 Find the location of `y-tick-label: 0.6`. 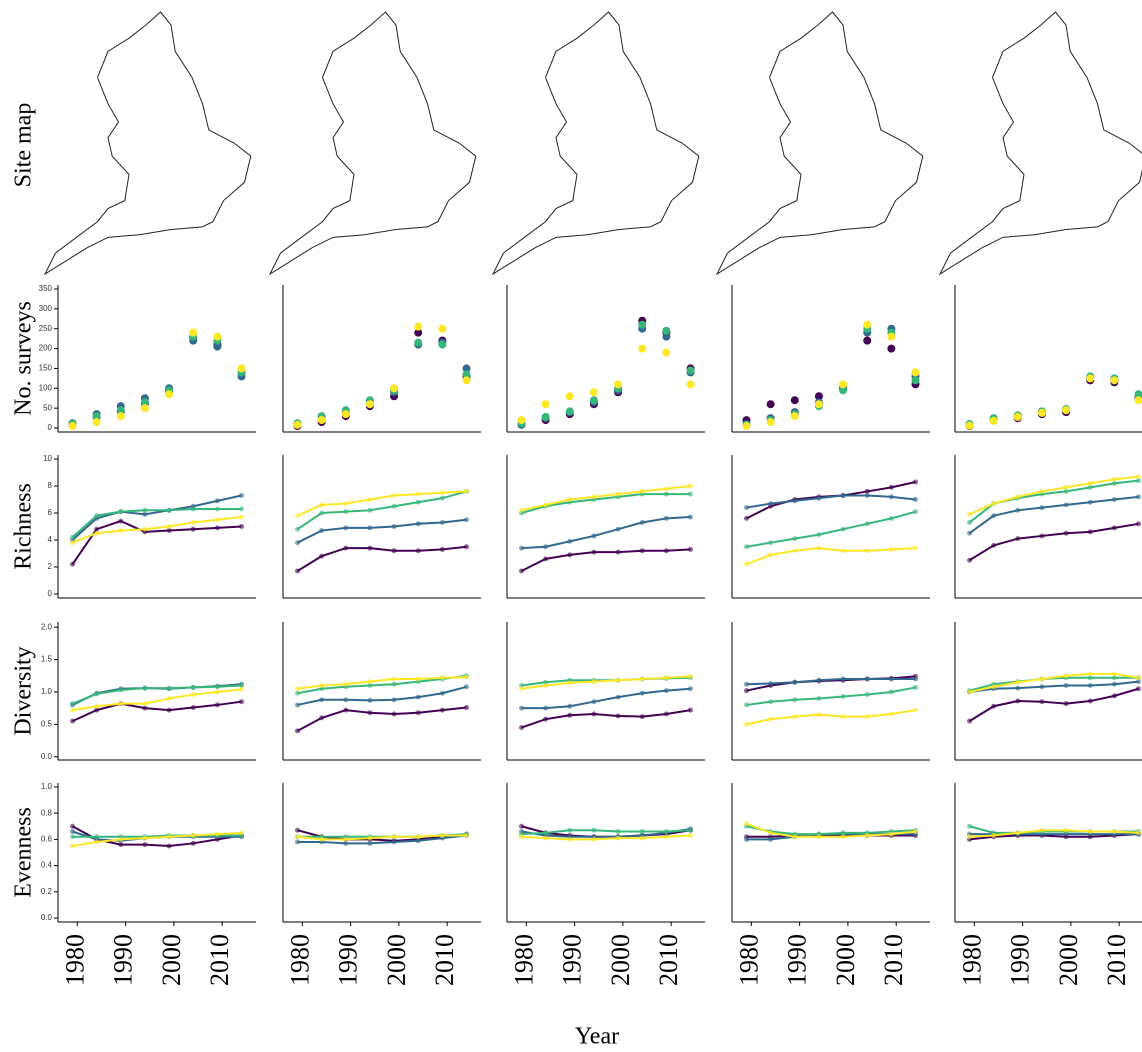

y-tick-label: 0.6 is located at coordinates (47, 838).